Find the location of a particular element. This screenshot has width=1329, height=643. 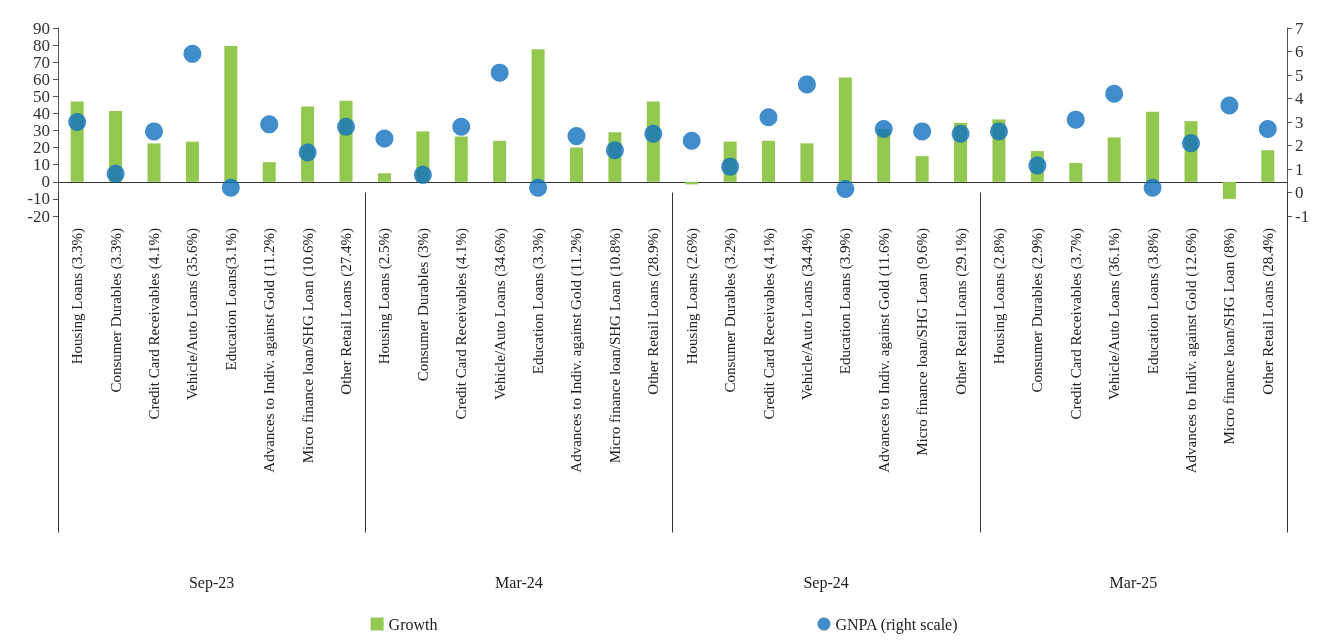

x-tick-label: Other Retail Loans (28.4%) is located at coordinates (1268, 311).